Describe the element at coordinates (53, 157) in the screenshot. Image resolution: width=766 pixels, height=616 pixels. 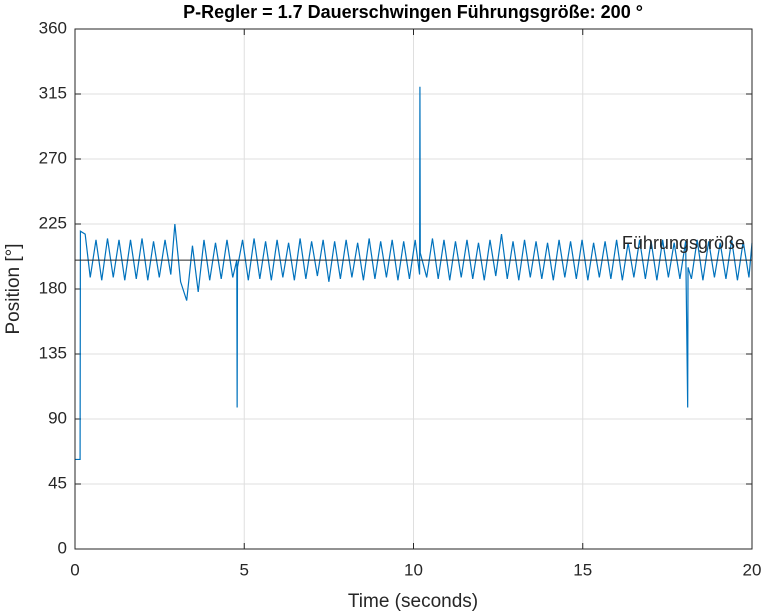
I see `y-tick-label: 270` at that location.